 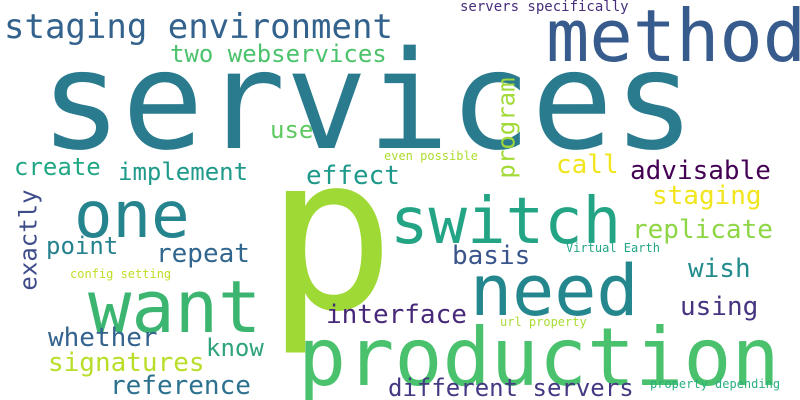 I want to click on word-program: program, so click(x=506, y=128).